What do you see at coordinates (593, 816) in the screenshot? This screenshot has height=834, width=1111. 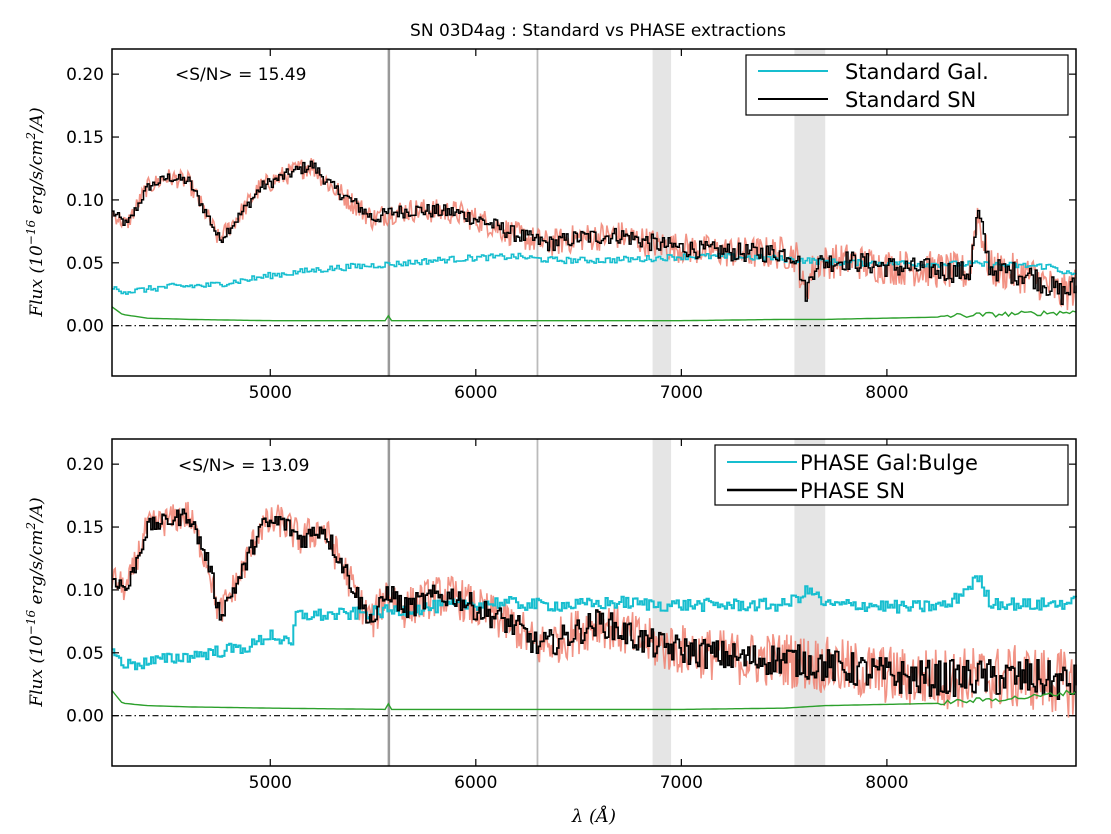 I see `x-axis-label: λ (Å)` at bounding box center [593, 816].